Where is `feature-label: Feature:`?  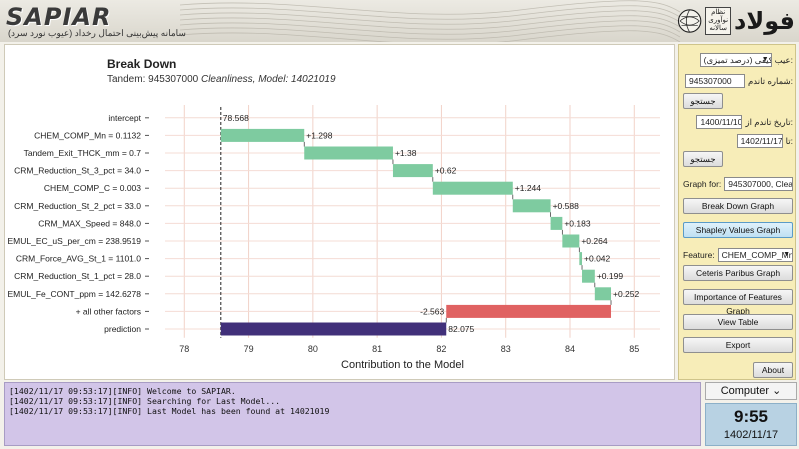 feature-label: Feature: is located at coordinates (699, 255).